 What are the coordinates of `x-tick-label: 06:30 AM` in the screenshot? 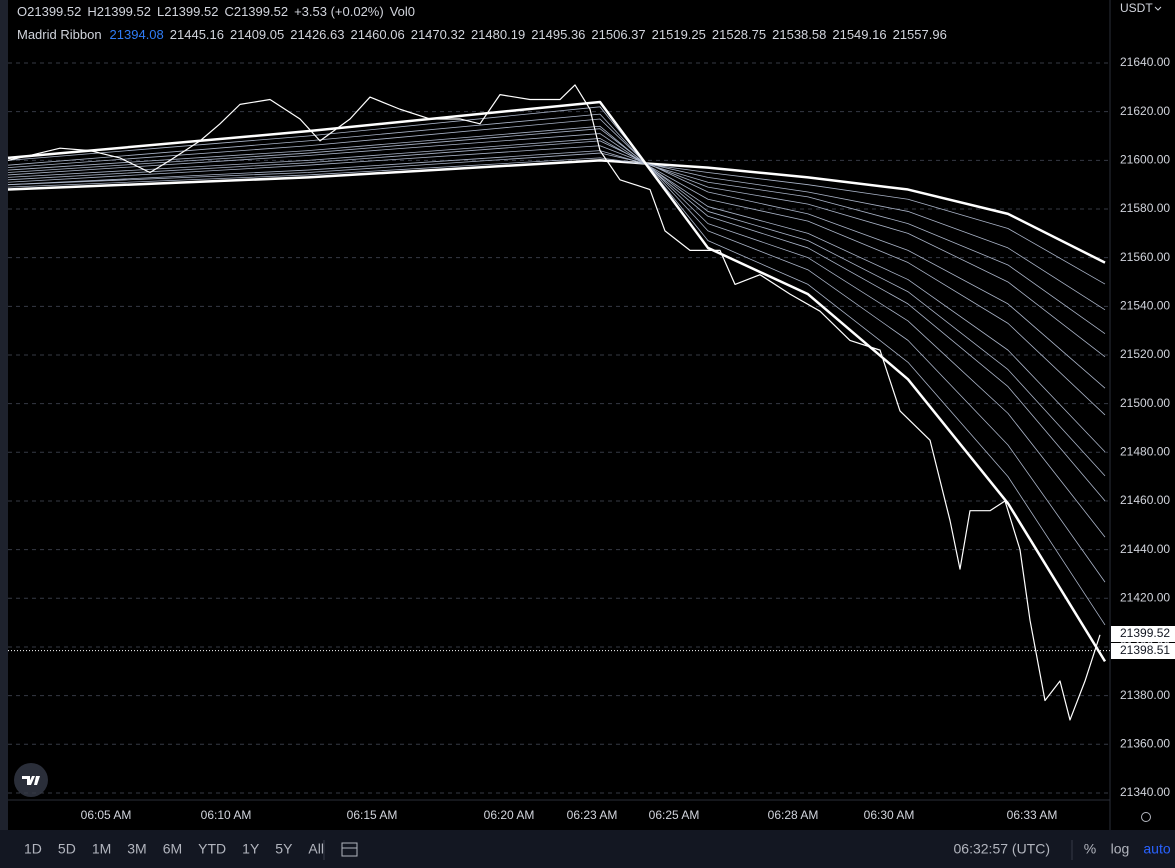 It's located at (889, 815).